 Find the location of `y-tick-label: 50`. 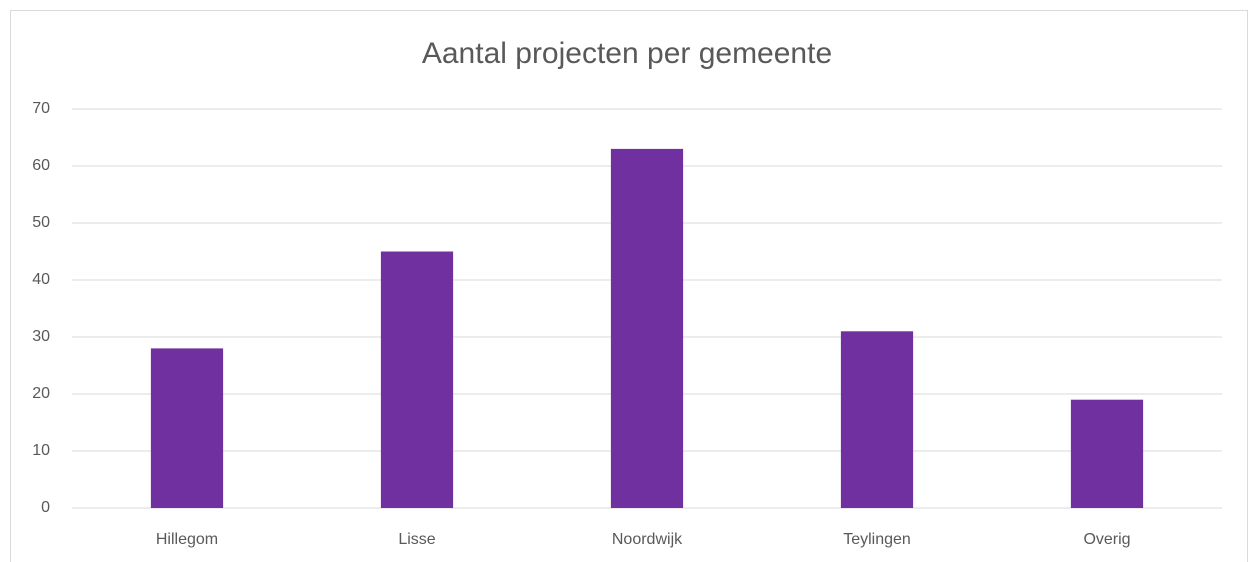

y-tick-label: 50 is located at coordinates (41, 222).